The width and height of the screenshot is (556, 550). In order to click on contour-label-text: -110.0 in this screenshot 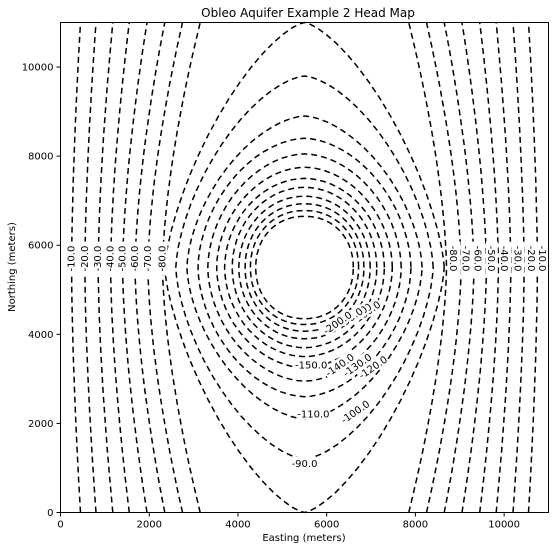, I will do `click(313, 415)`.